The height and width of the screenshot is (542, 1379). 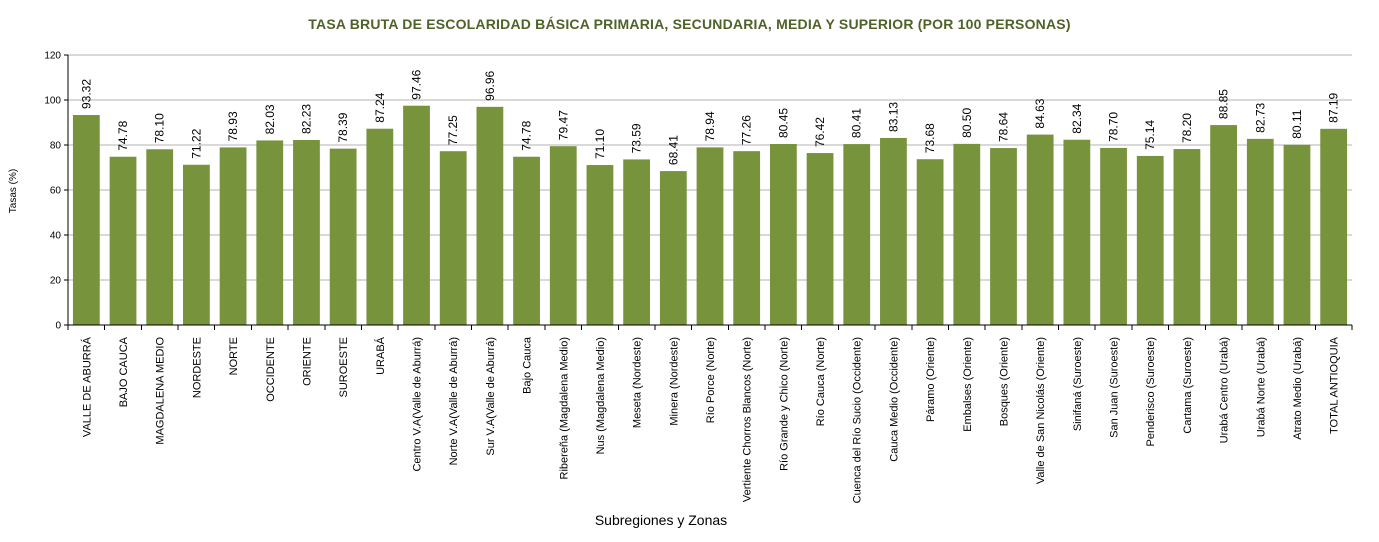 I want to click on data-label: 75.14, so click(x=1150, y=135).